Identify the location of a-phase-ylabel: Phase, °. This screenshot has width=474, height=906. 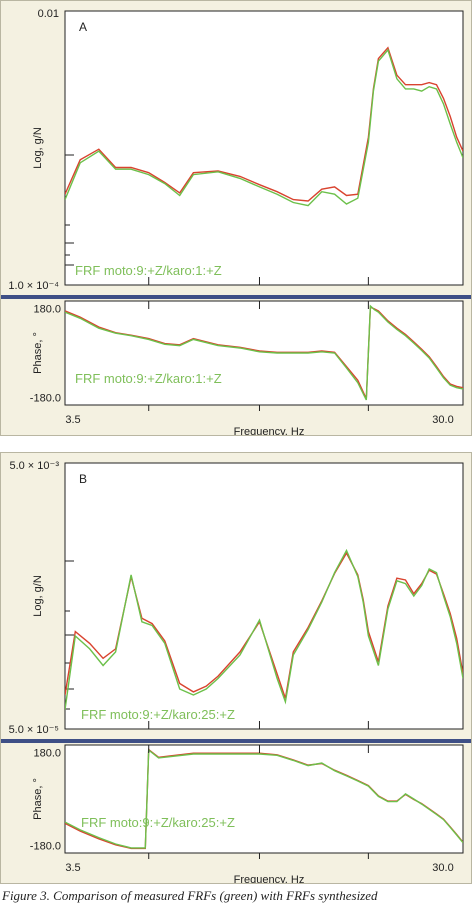
(38, 353).